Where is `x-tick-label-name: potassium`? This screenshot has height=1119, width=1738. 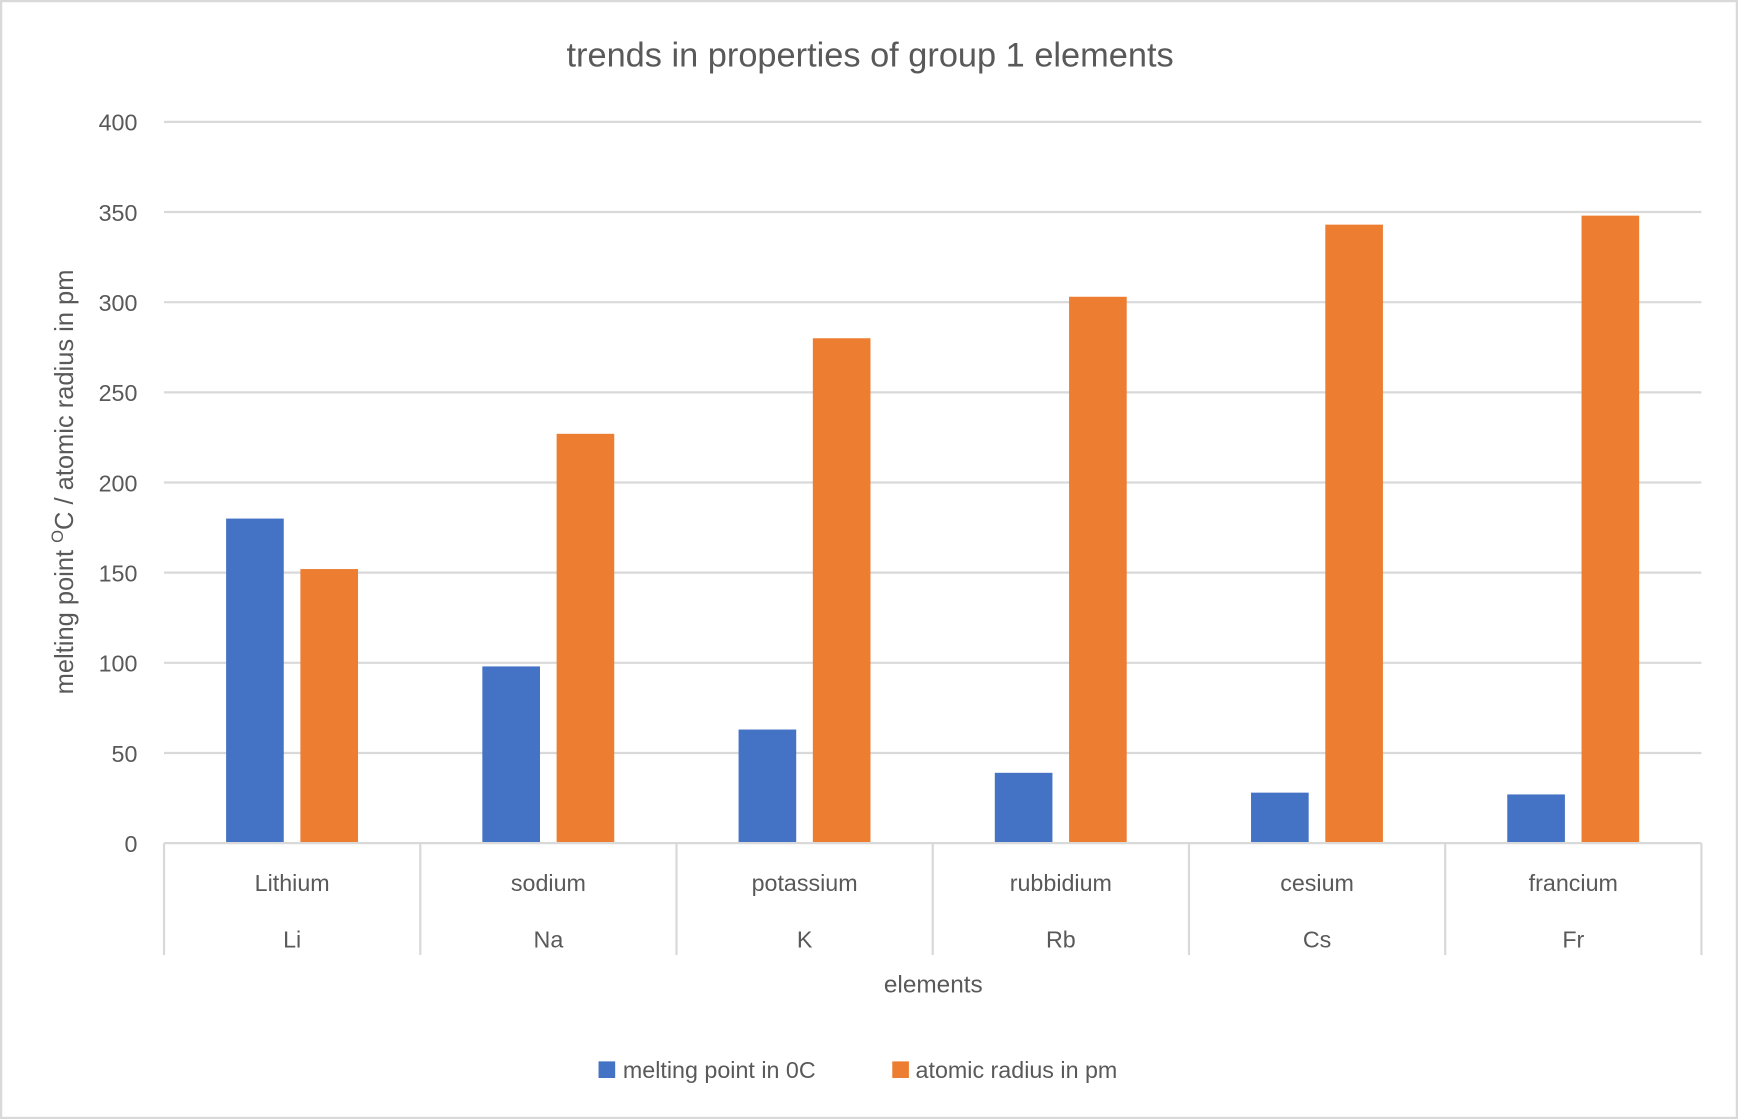 x-tick-label-name: potassium is located at coordinates (805, 883).